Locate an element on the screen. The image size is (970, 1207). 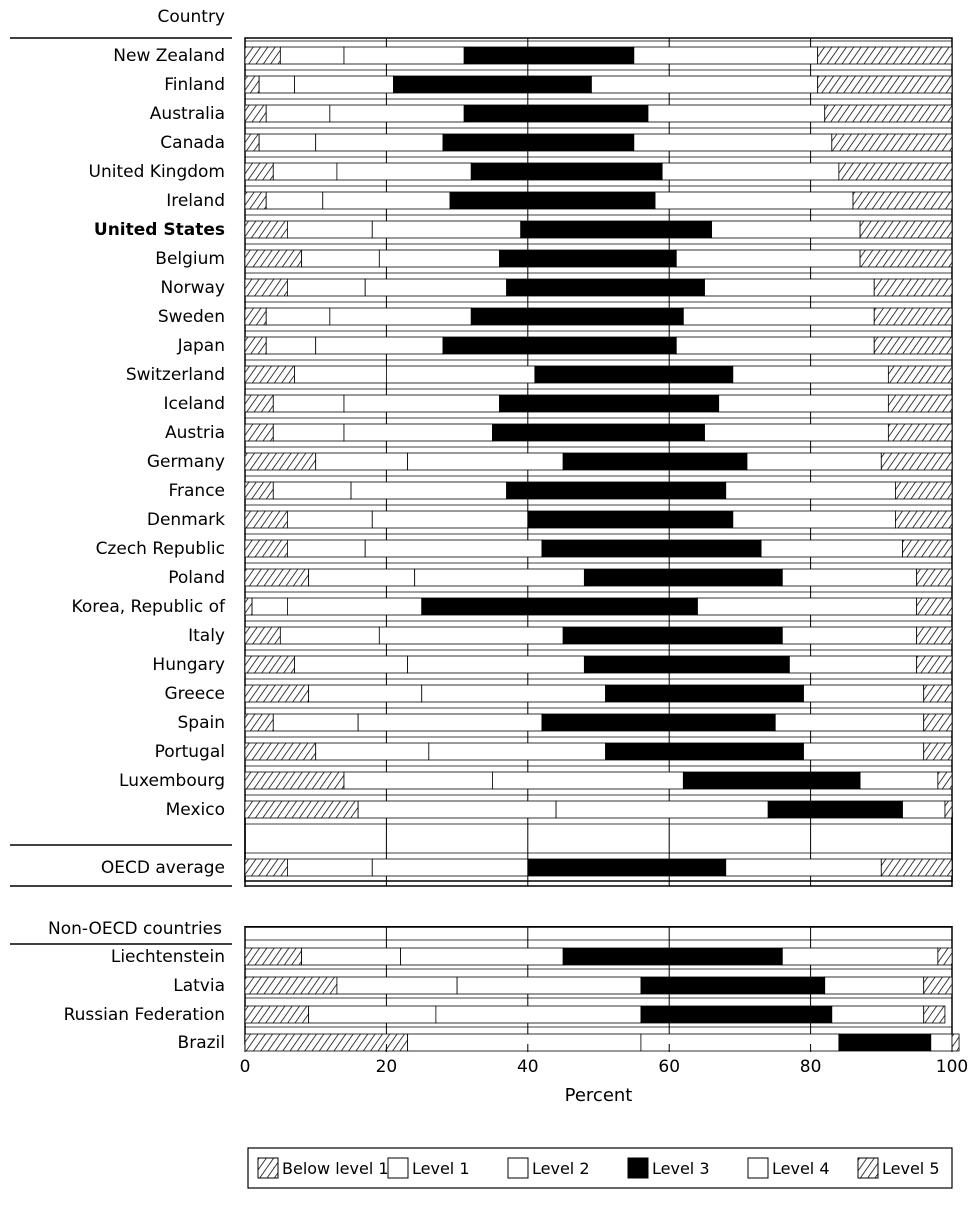
country-label: Sweden is located at coordinates (191, 317).